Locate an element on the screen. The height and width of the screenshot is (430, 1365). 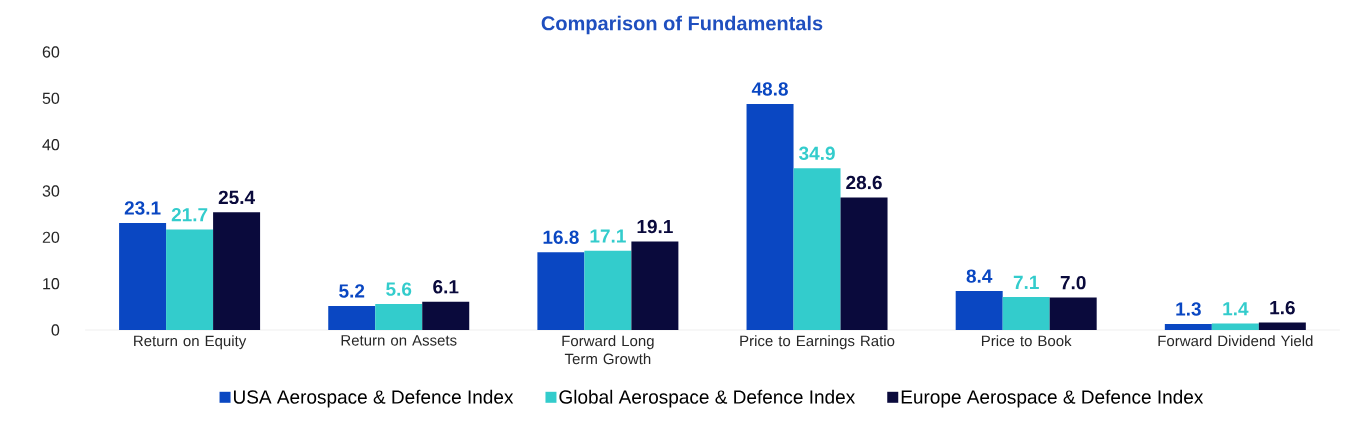
x-tick-label: Forward Dividend Yield is located at coordinates (1235, 341).